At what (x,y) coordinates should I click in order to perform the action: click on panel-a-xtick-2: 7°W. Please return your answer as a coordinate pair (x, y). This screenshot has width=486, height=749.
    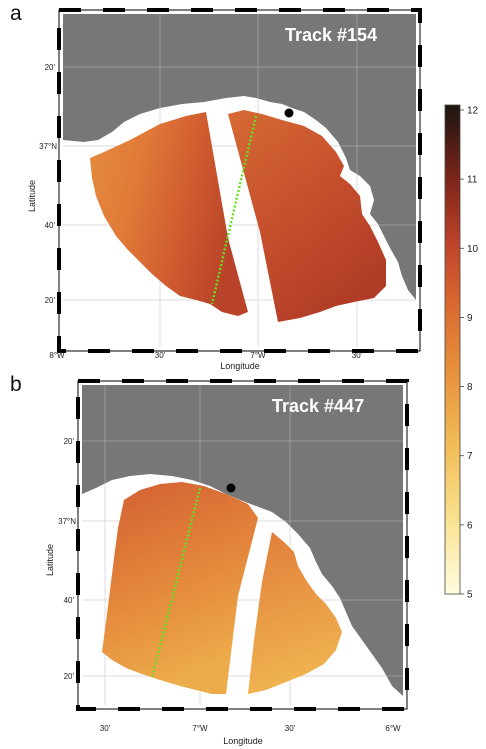
    Looking at the image, I should click on (258, 355).